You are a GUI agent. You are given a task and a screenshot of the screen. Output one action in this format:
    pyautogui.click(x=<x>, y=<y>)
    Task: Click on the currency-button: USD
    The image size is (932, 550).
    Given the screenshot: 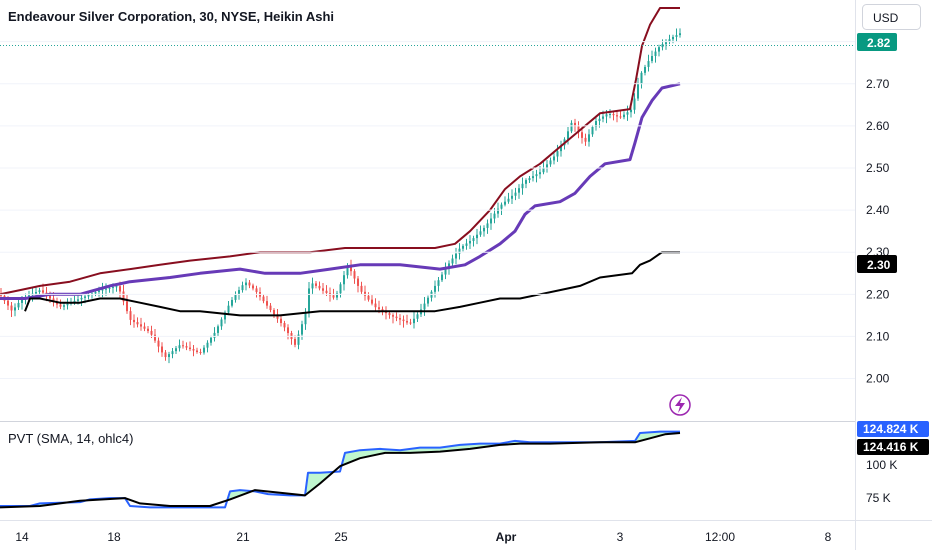 What is the action you would take?
    pyautogui.click(x=891, y=17)
    